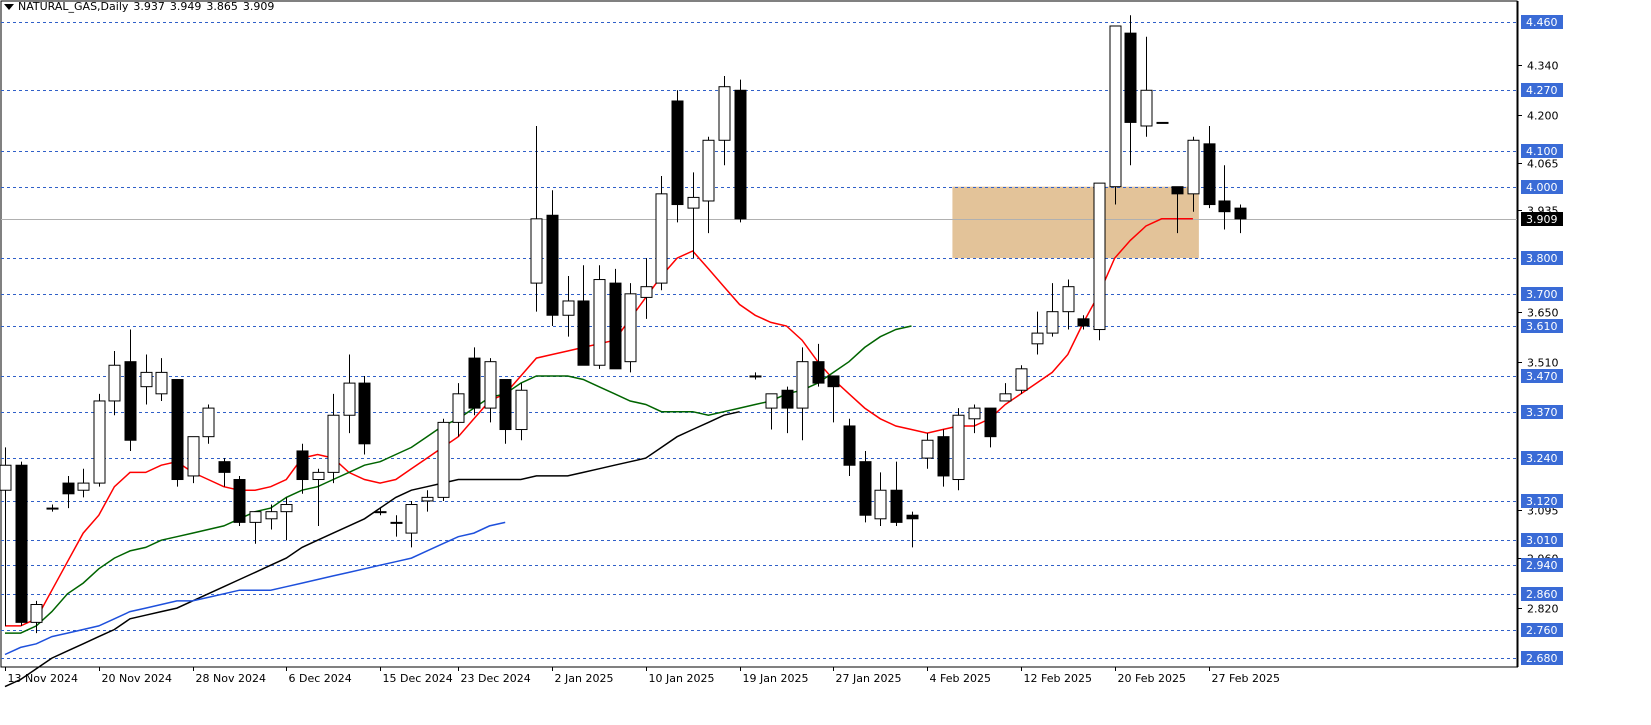 The height and width of the screenshot is (725, 1651). I want to click on time-tick-label: 23 Dec 2024, so click(496, 678).